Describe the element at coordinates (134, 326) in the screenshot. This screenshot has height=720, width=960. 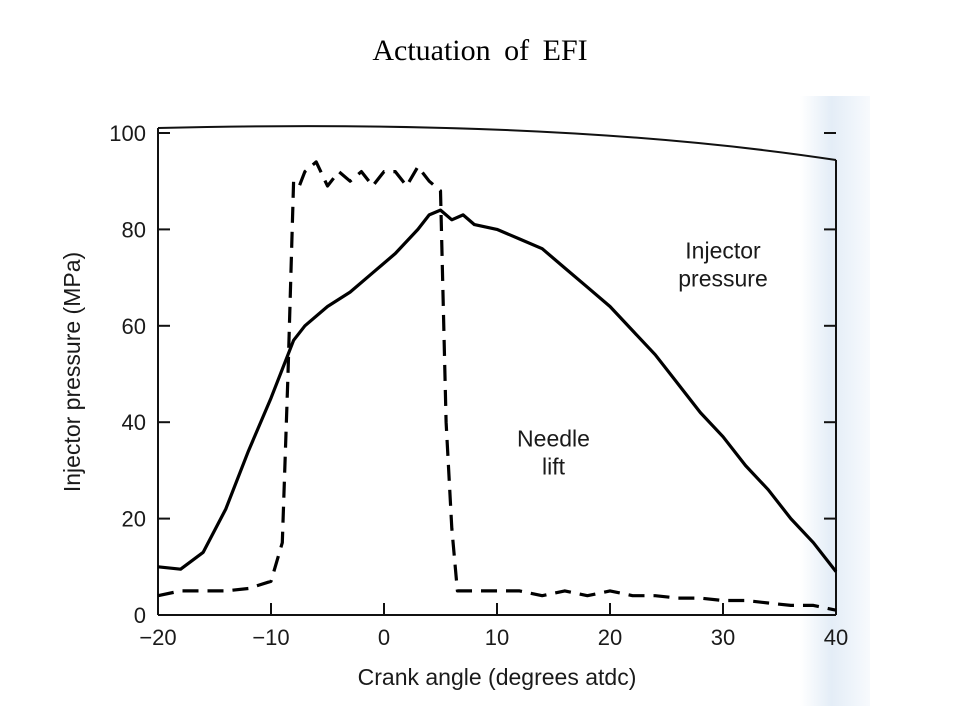
I see `y-tick-label: 60` at that location.